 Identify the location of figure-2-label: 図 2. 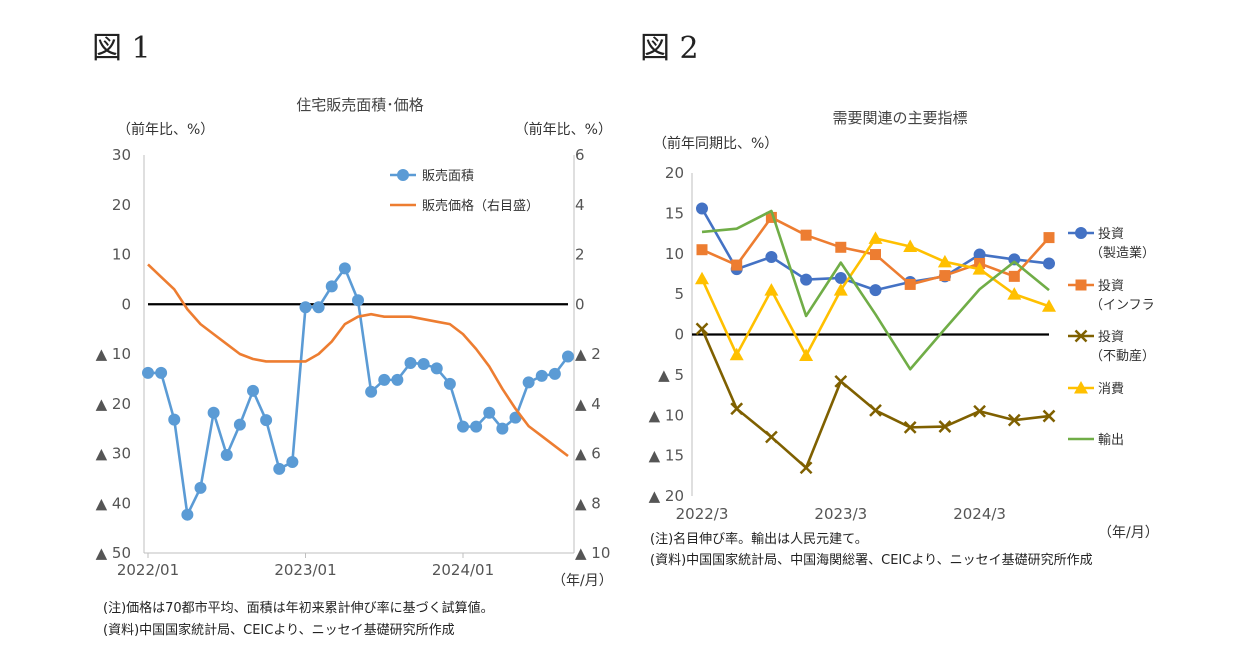
(669, 48).